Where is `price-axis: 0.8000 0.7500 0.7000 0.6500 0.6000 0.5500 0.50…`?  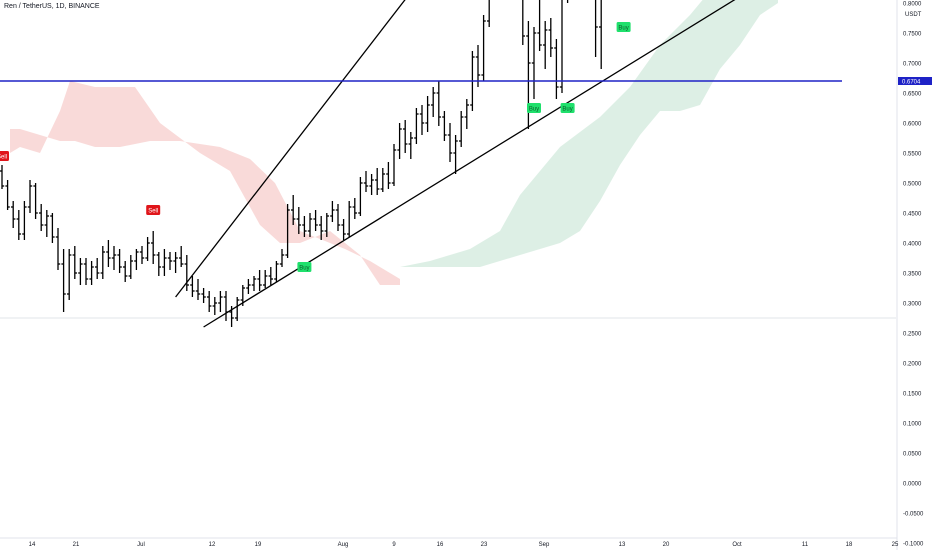 price-axis: 0.8000 0.7500 0.7000 0.6500 0.6000 0.5500 0.50… is located at coordinates (914, 275).